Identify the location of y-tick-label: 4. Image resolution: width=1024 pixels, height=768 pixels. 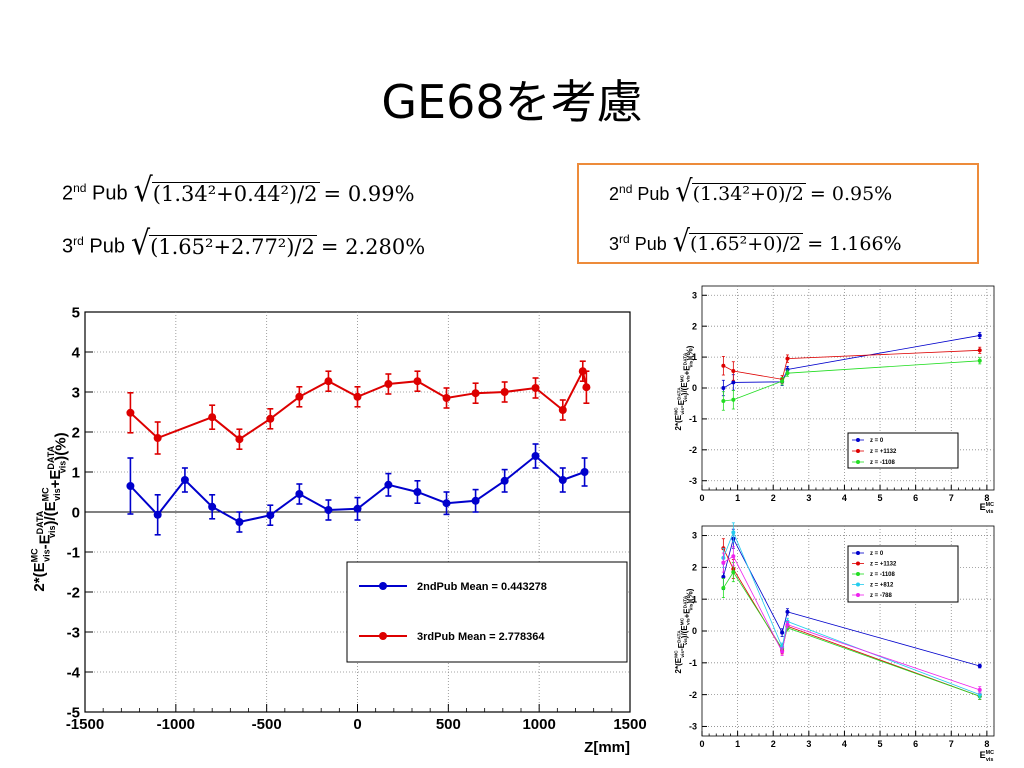
(76, 352).